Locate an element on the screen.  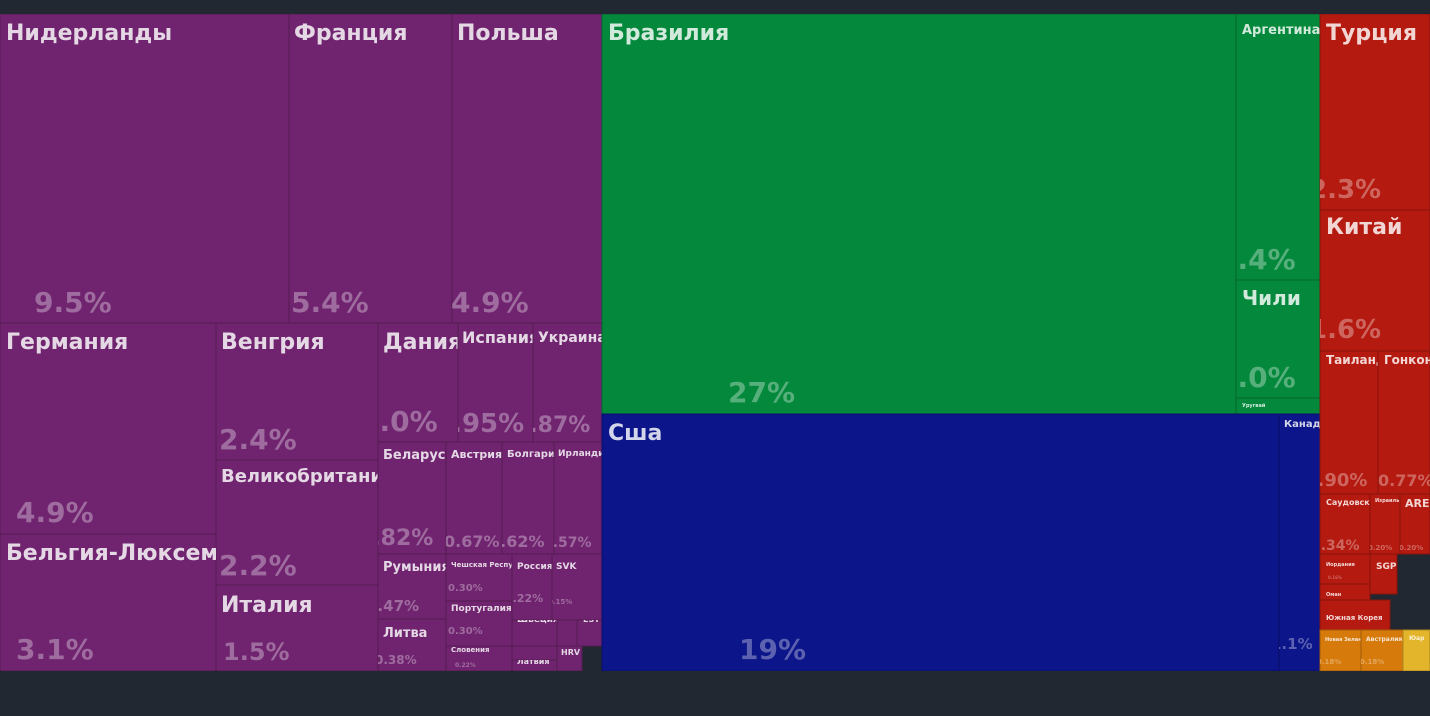
tile-label-velikobritaniya: Великобритания is located at coordinates (308, 476).